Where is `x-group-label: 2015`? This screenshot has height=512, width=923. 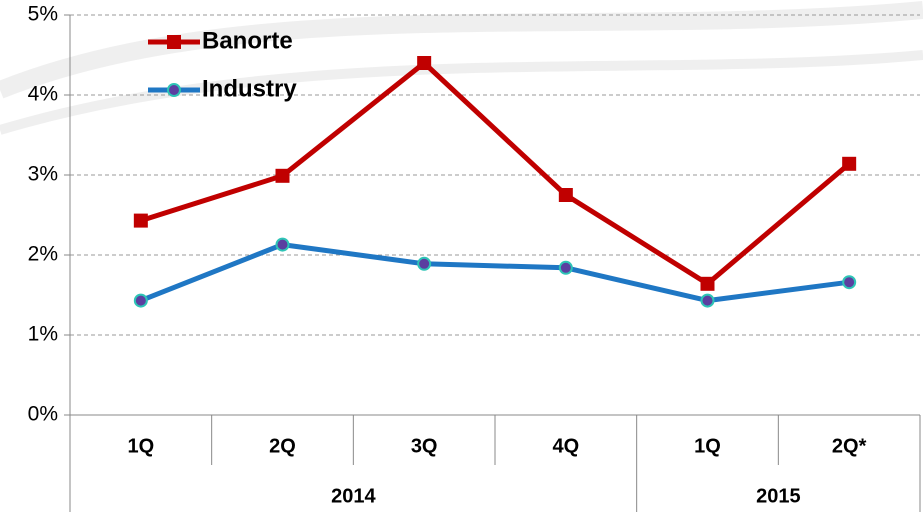
x-group-label: 2015 is located at coordinates (778, 496).